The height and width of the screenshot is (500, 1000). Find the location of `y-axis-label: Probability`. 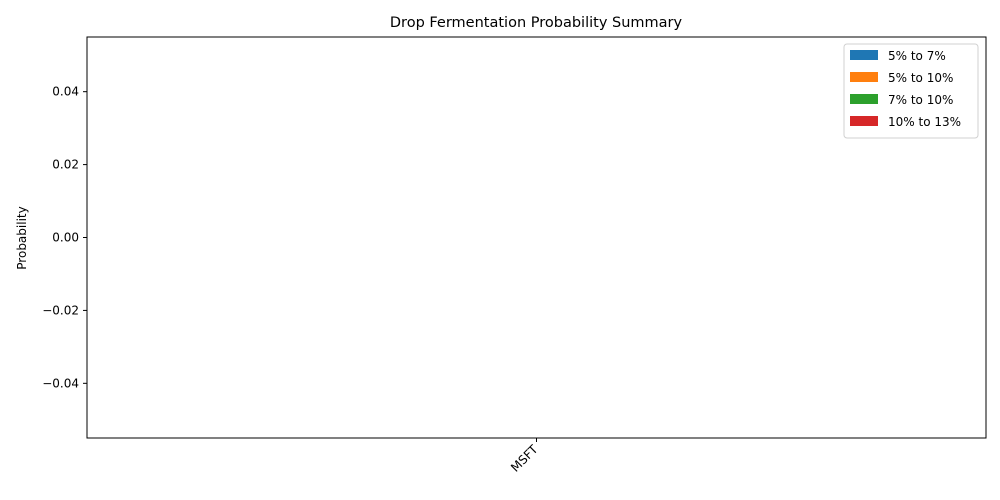

y-axis-label: Probability is located at coordinates (22, 237).